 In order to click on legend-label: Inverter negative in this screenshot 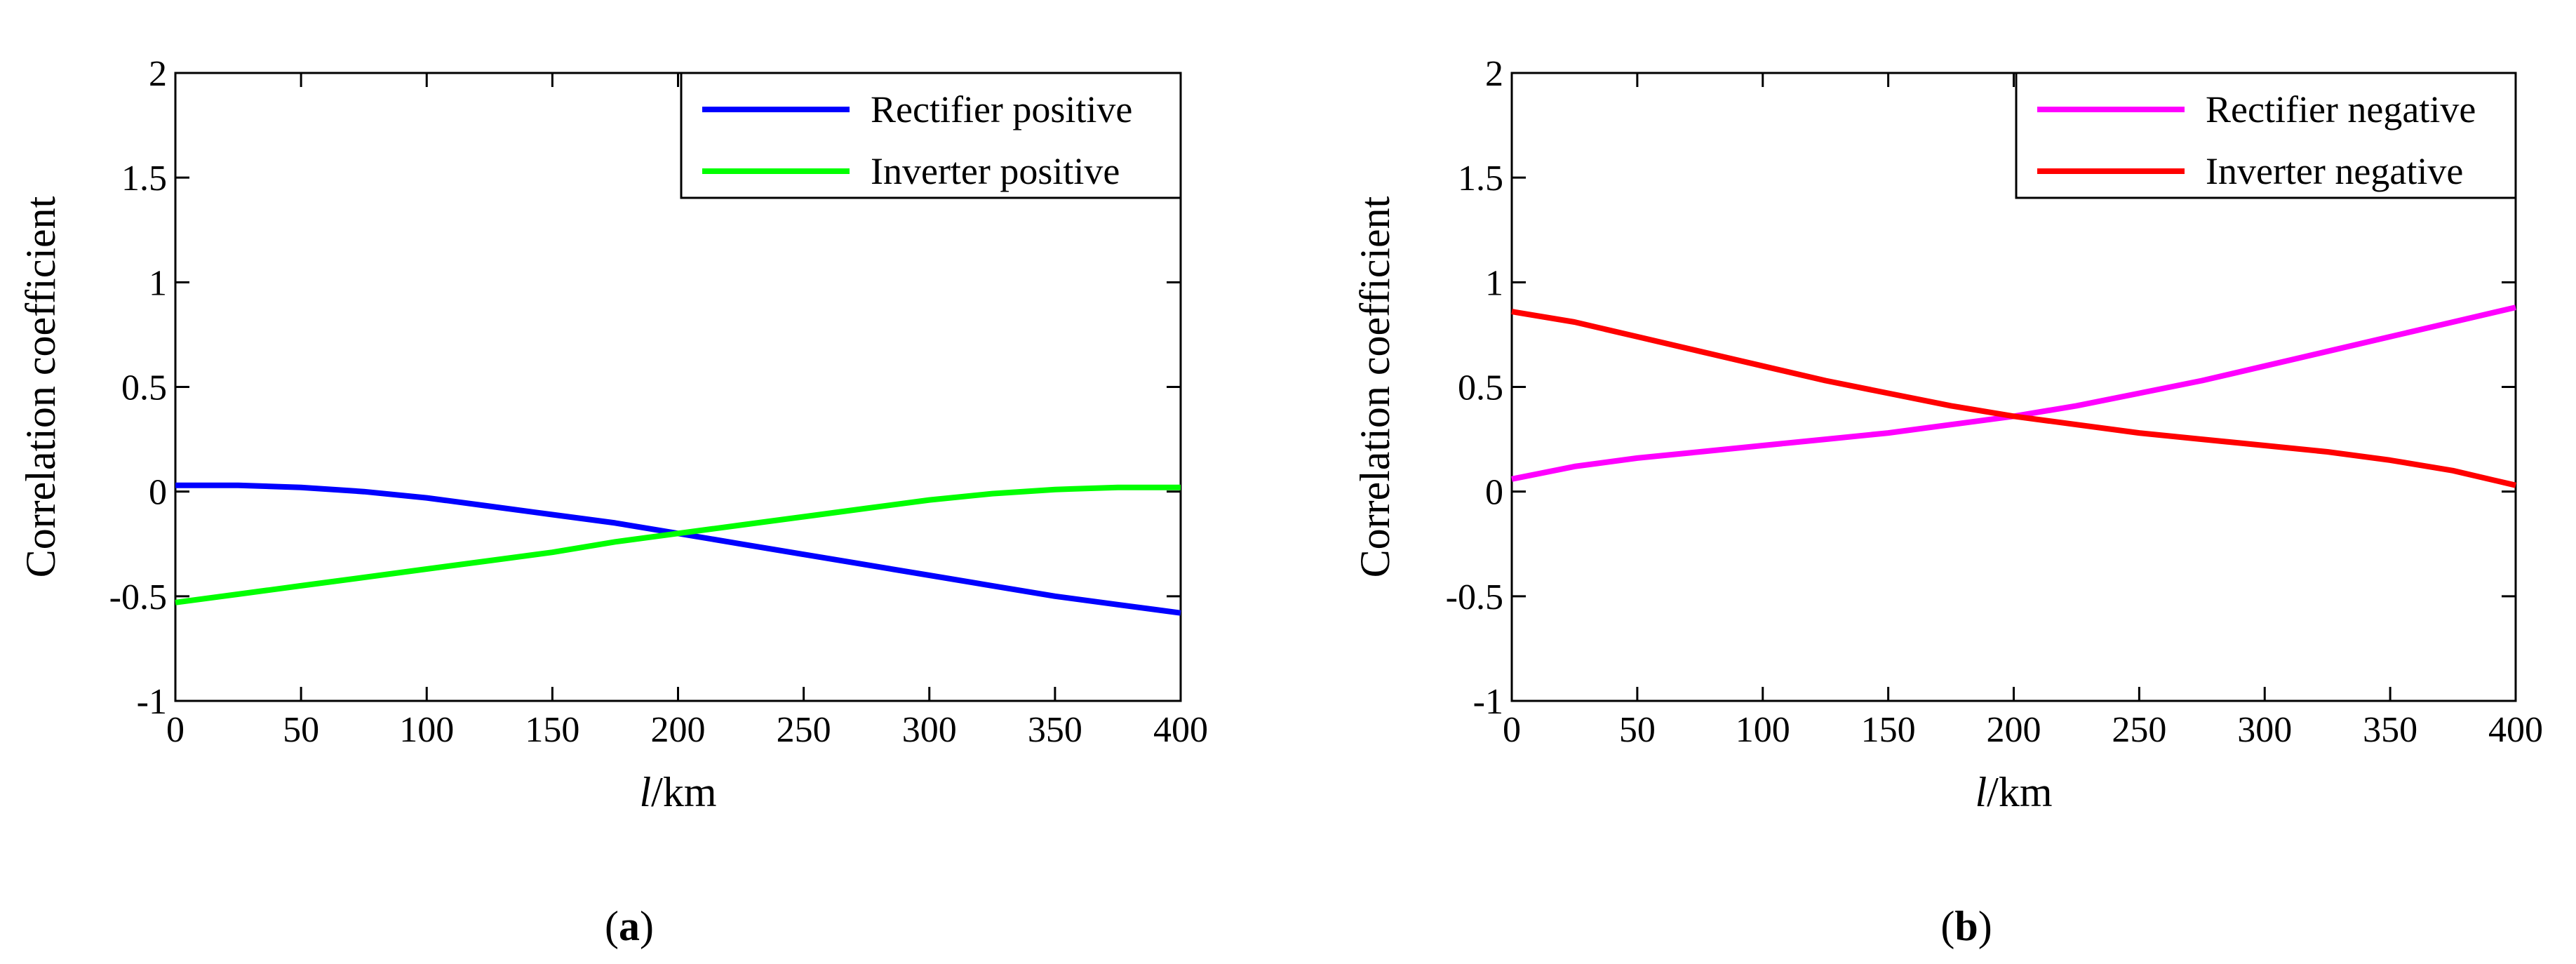, I will do `click(2334, 171)`.